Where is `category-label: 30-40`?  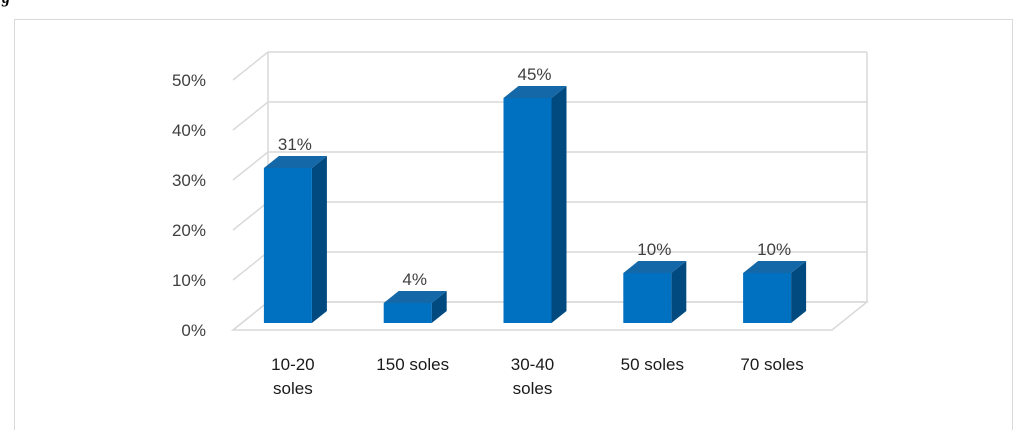 category-label: 30-40 is located at coordinates (532, 364).